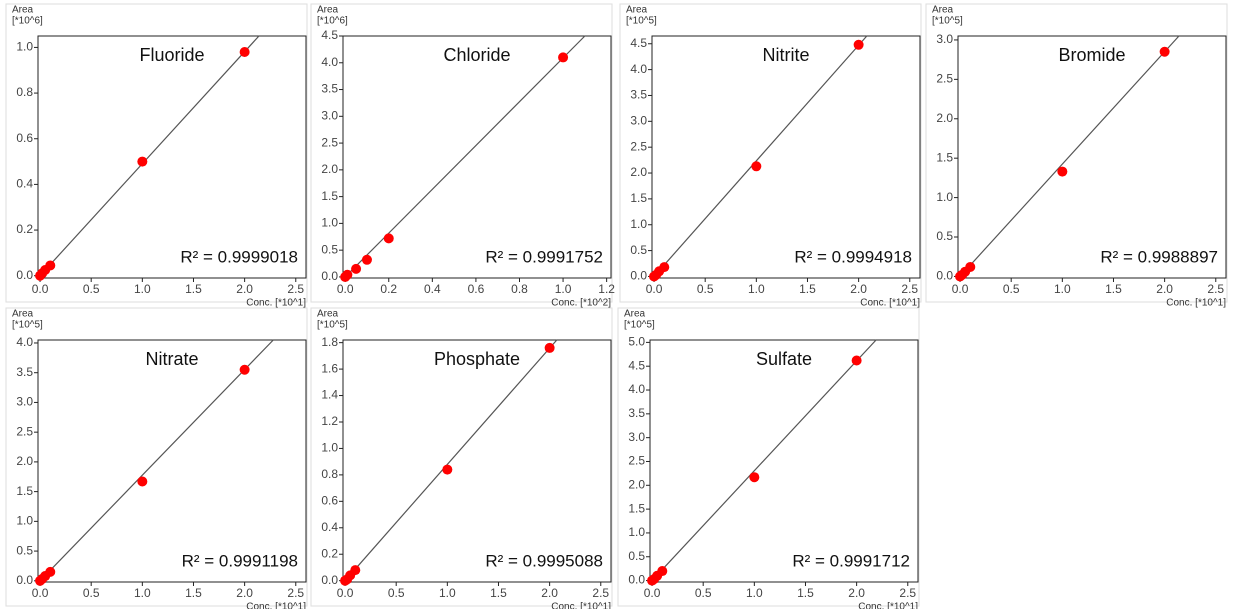 Image resolution: width=1233 pixels, height=609 pixels. Describe the element at coordinates (24, 92) in the screenshot. I see `y-tick-label: 0.8` at that location.